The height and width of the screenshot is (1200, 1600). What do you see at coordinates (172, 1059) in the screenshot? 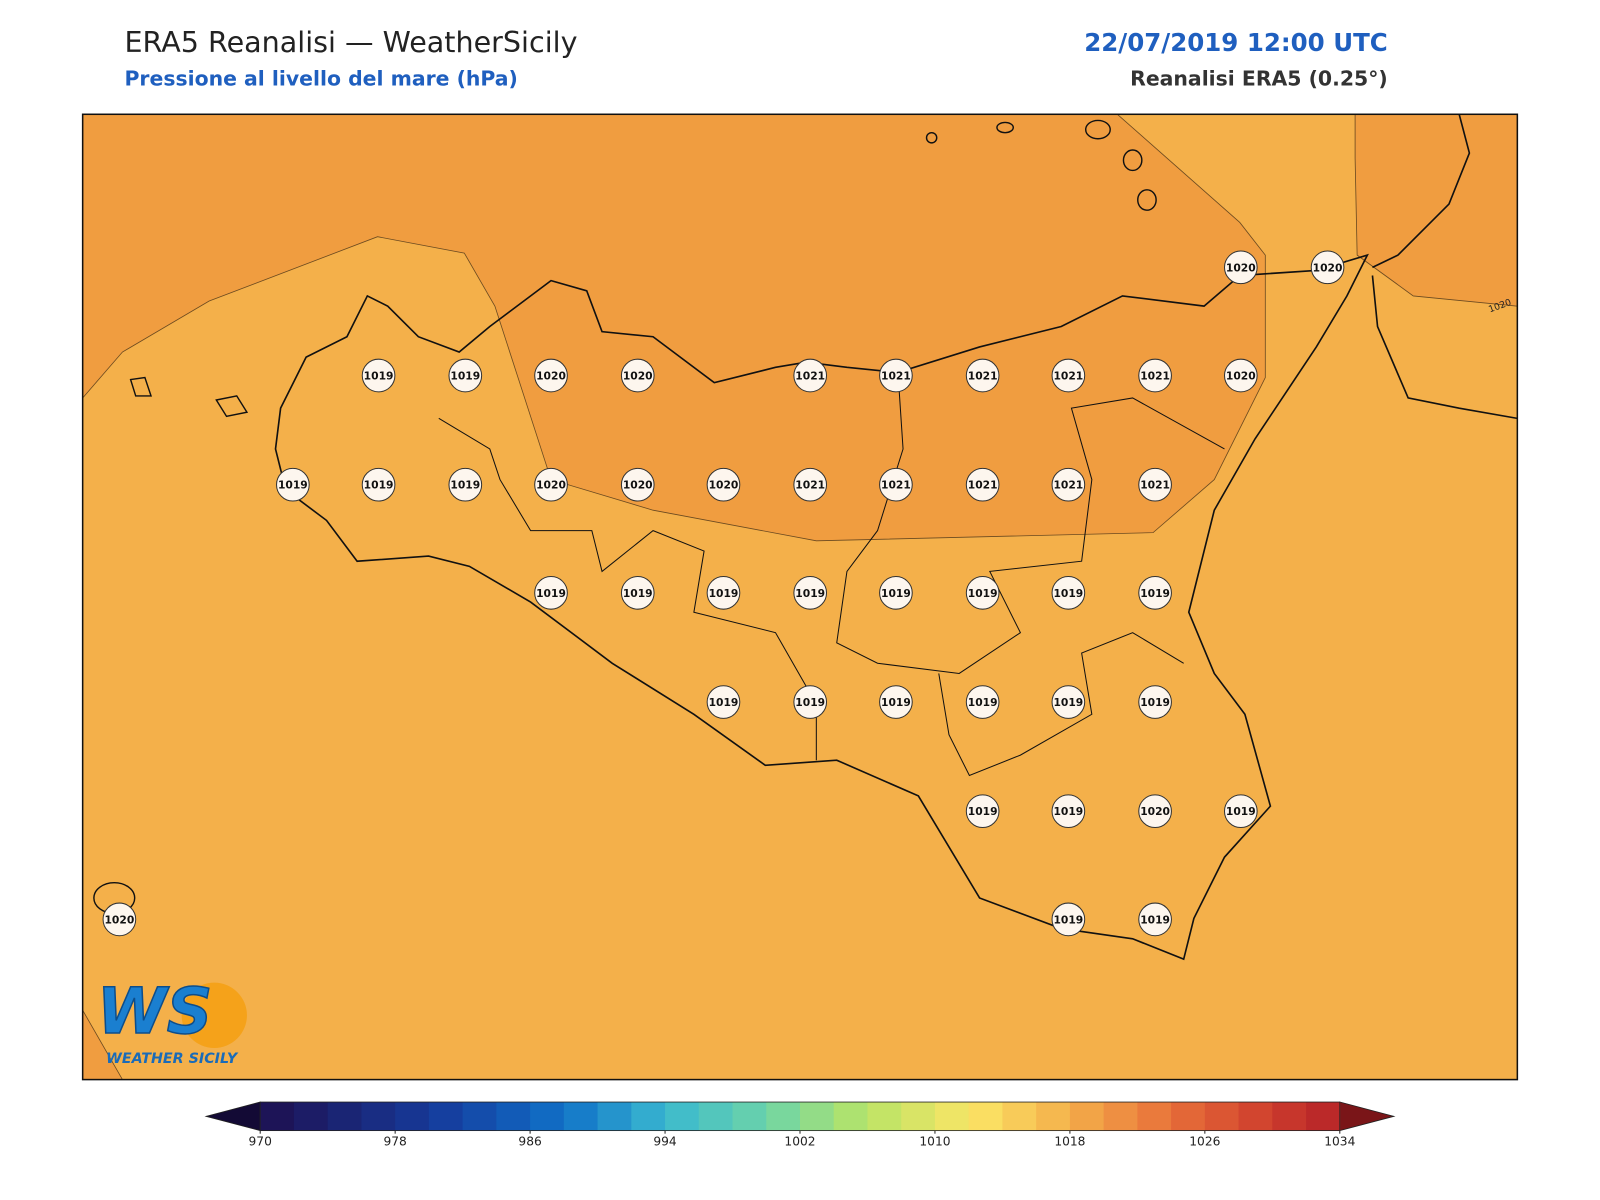
I see `logo-name: WEATHER SICILY` at bounding box center [172, 1059].